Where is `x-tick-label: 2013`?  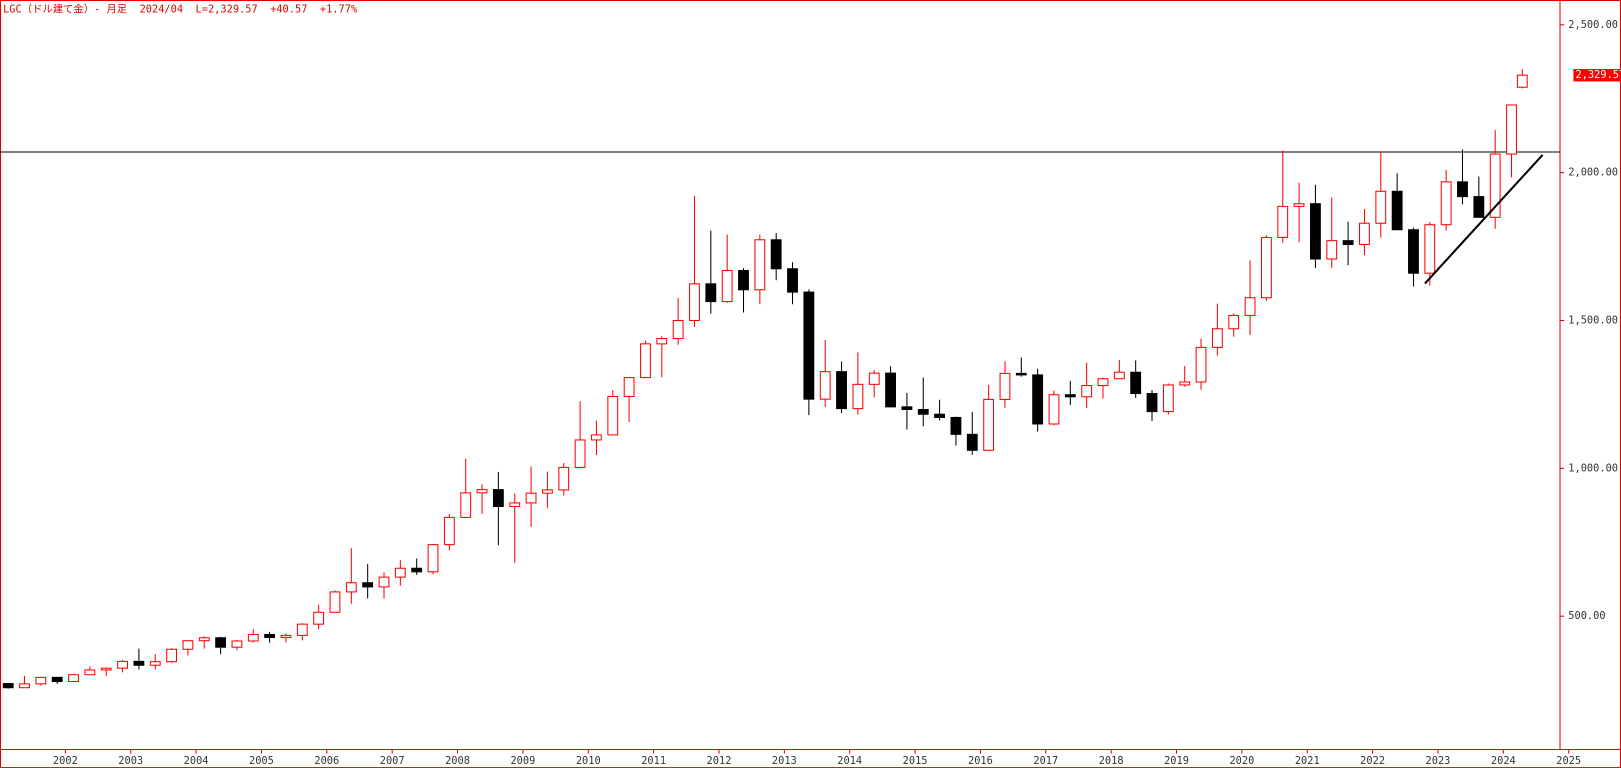 x-tick-label: 2013 is located at coordinates (784, 761).